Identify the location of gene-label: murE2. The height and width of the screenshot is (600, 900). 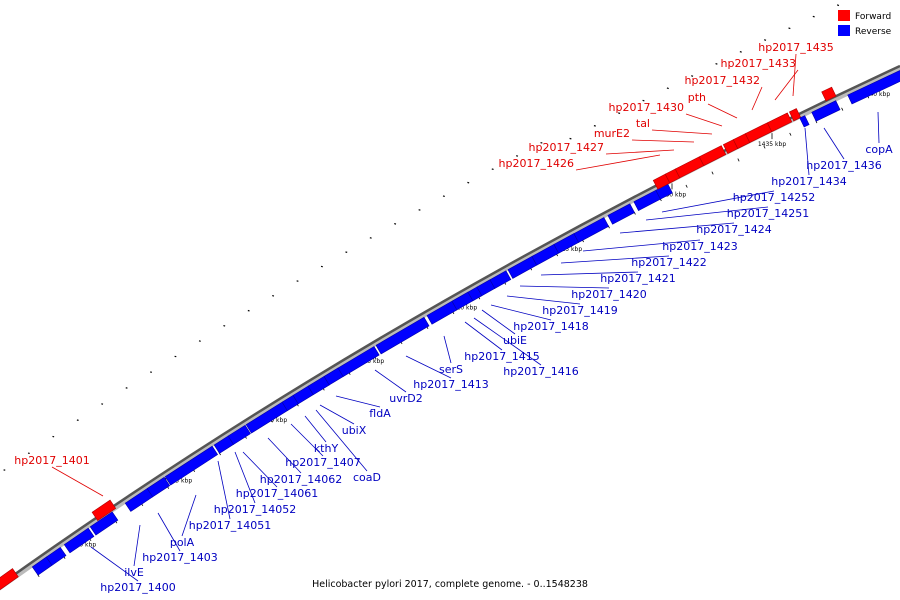
(612, 133).